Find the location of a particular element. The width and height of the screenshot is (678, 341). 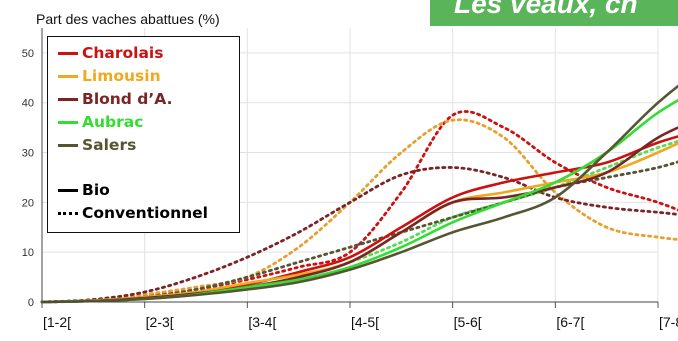

x-tick-label: [6-7[ is located at coordinates (570, 322).